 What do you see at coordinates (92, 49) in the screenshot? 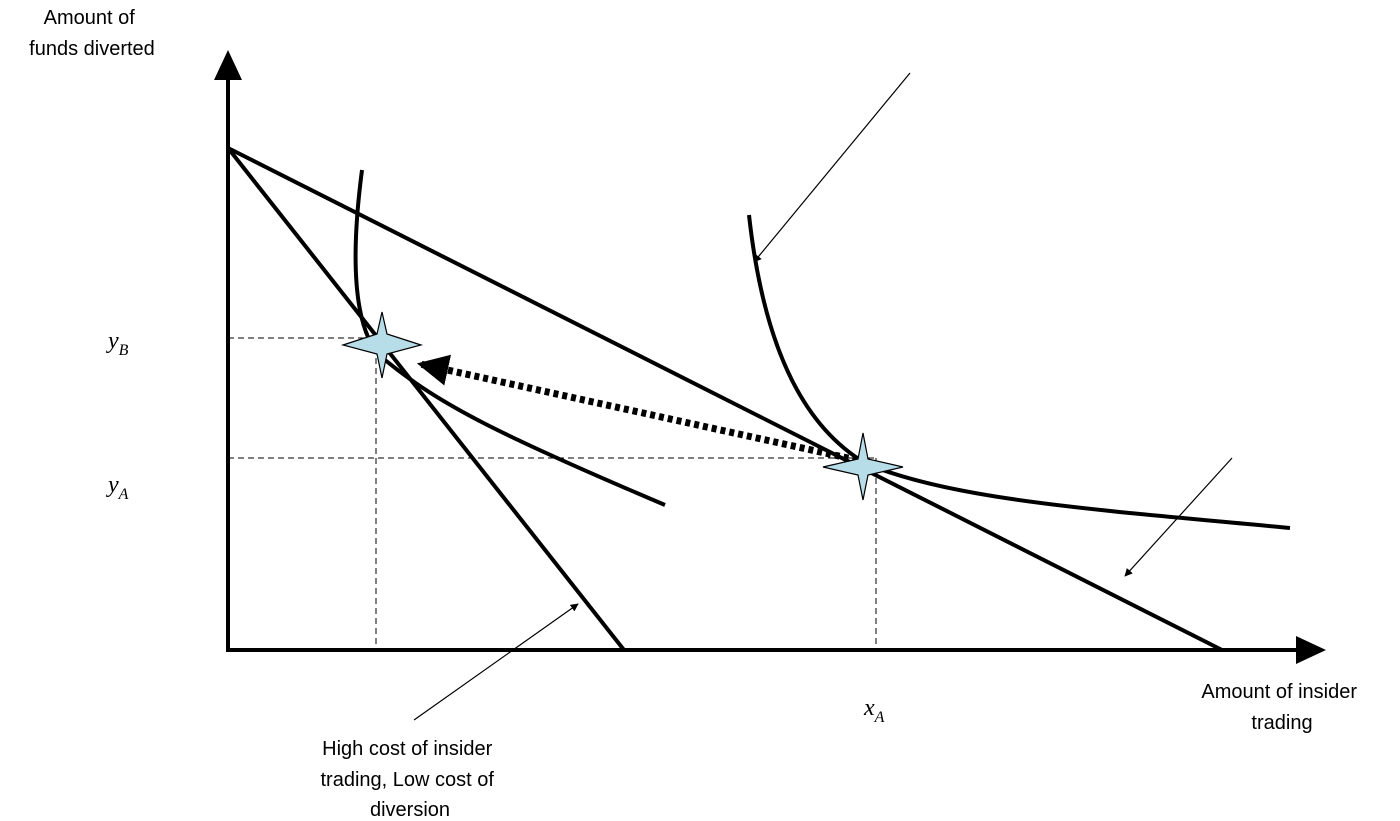
I see `y-axis-label-line-2: funds diverted` at bounding box center [92, 49].